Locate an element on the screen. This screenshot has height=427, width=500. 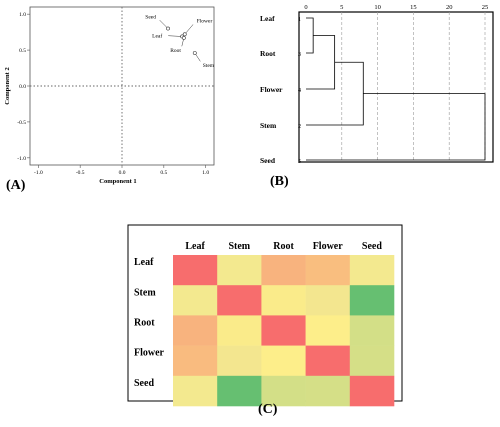
y-tick-label: -1.0 is located at coordinates (21, 159).